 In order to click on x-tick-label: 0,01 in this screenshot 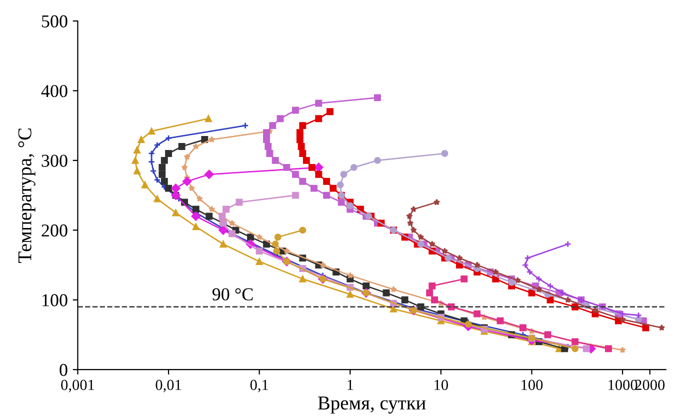, I will do `click(168, 386)`.